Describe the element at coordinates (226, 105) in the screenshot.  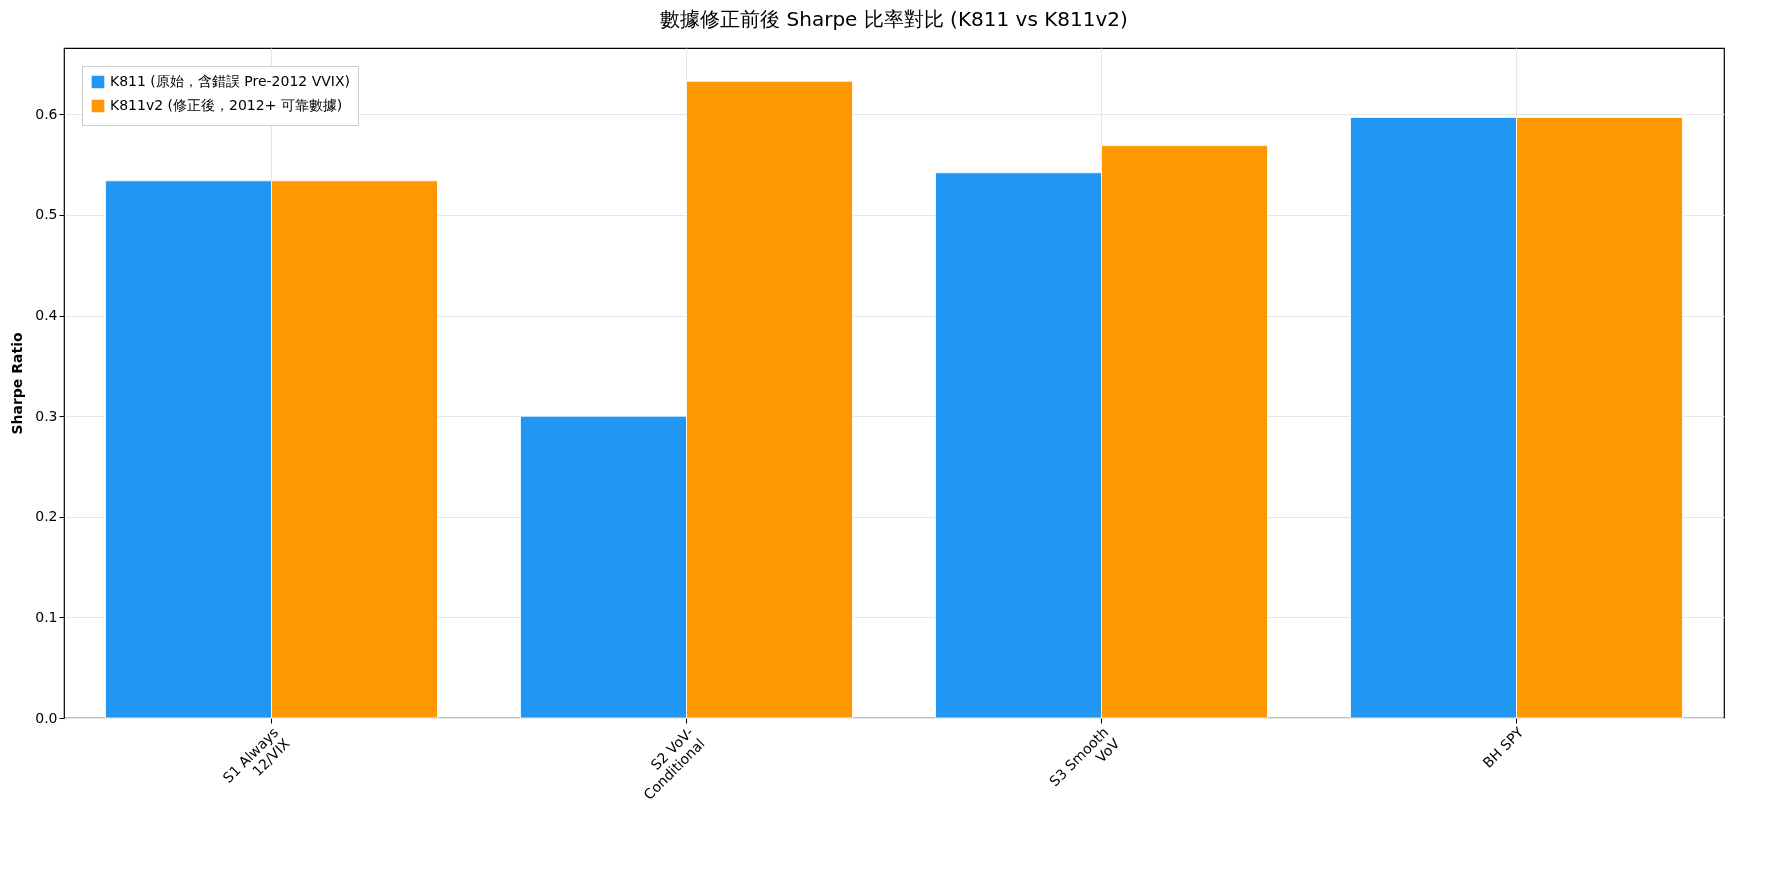
I see `legend-label: K811v2 (修正後，2012+ 可靠數據)` at that location.